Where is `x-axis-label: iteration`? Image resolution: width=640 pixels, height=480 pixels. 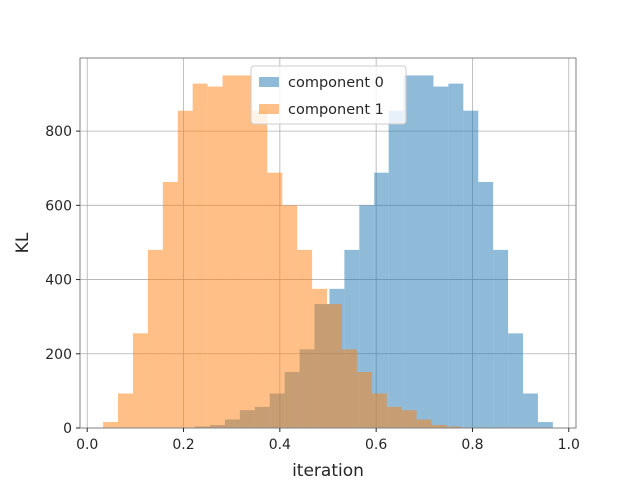
x-axis-label: iteration is located at coordinates (328, 470).